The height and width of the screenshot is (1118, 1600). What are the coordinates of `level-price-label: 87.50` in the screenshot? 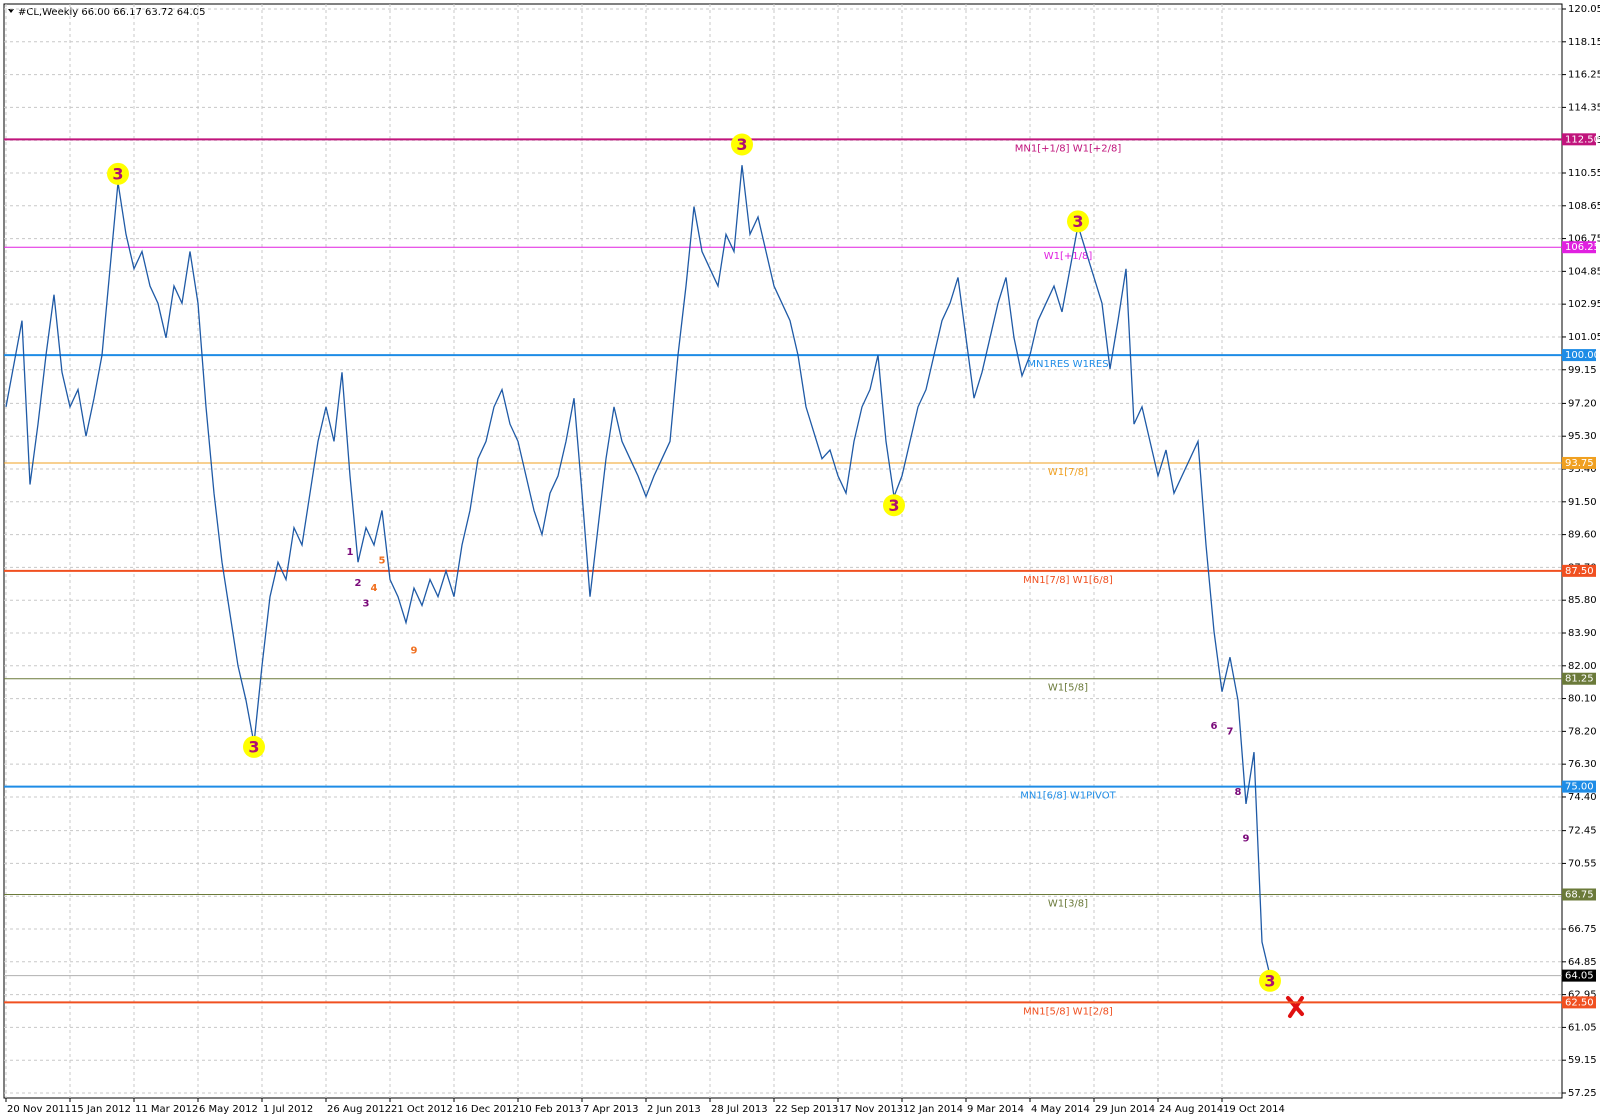 It's located at (1579, 571).